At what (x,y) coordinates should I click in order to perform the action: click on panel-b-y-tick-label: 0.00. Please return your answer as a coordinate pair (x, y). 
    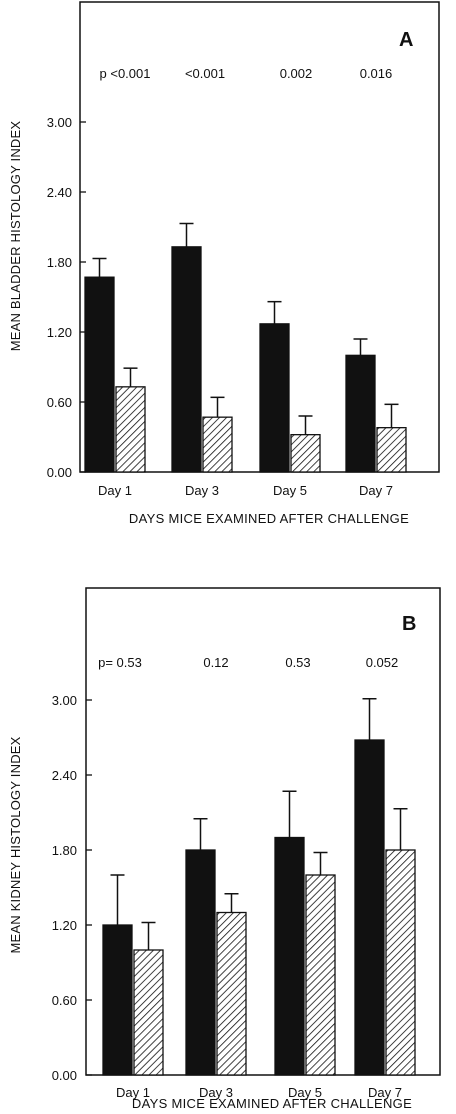
    Looking at the image, I should click on (64, 1075).